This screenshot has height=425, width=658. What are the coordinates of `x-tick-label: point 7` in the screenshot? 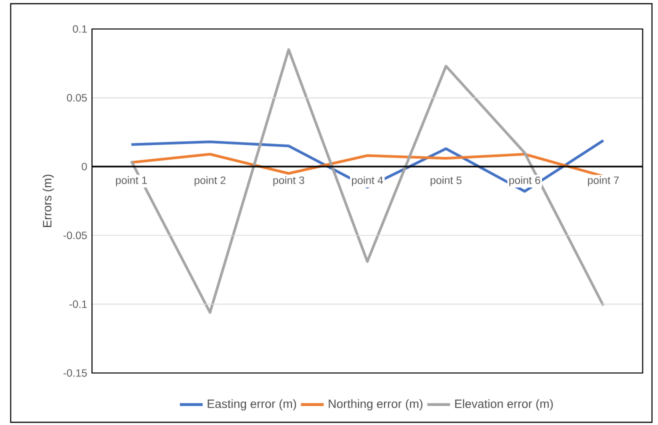 It's located at (603, 181).